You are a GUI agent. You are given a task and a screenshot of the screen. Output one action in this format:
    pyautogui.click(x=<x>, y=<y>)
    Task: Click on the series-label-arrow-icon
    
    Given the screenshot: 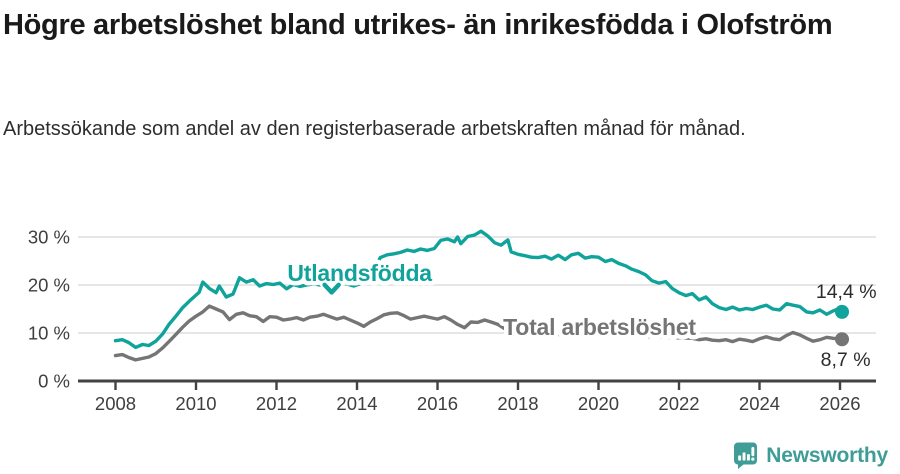 What is the action you would take?
    pyautogui.click(x=331, y=288)
    